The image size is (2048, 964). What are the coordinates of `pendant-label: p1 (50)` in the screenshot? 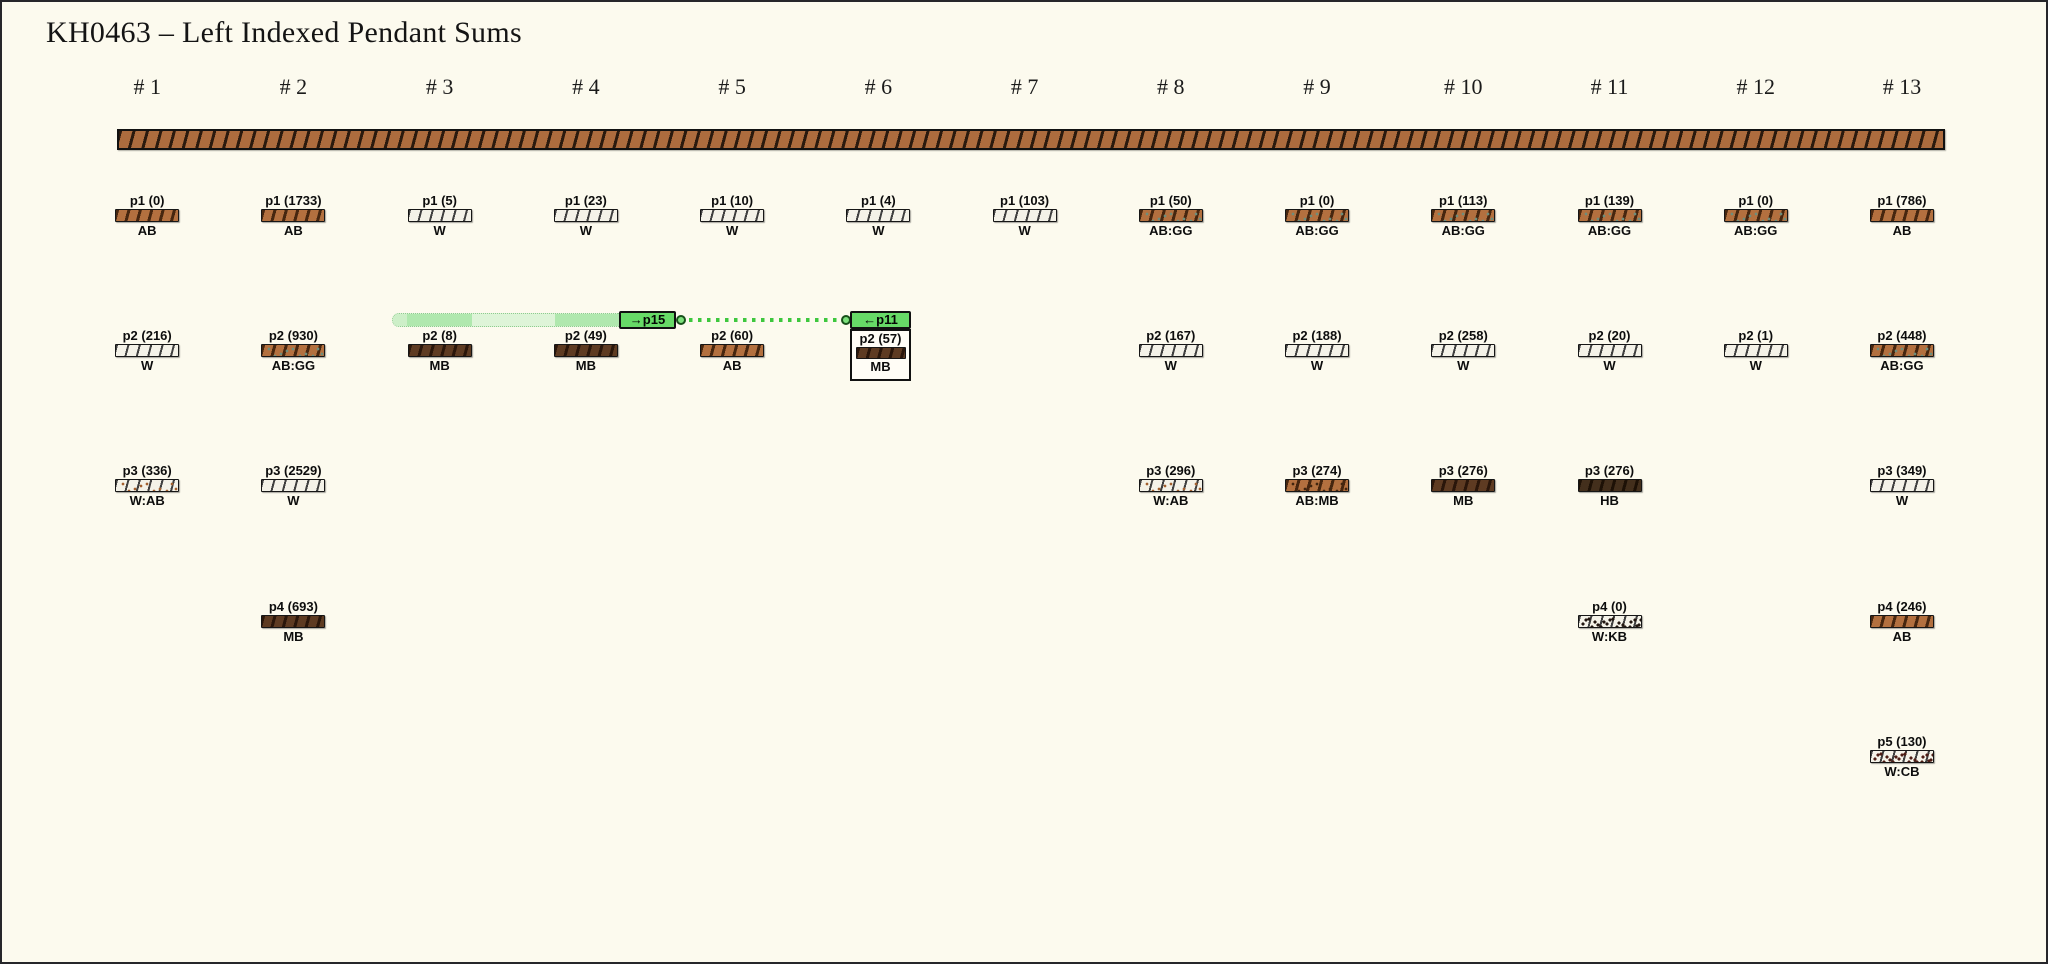 It's located at (1170, 200).